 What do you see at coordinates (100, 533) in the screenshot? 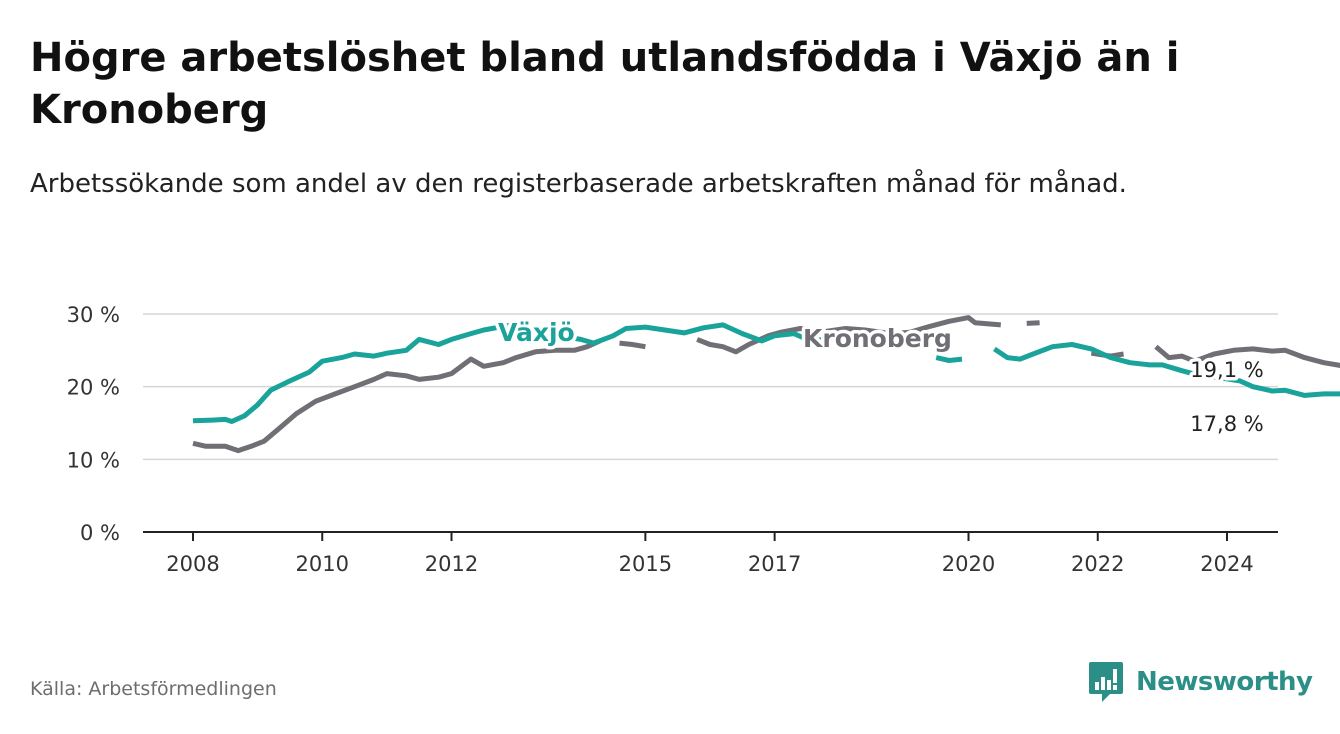
I see `y-tick-label: 0 %` at bounding box center [100, 533].